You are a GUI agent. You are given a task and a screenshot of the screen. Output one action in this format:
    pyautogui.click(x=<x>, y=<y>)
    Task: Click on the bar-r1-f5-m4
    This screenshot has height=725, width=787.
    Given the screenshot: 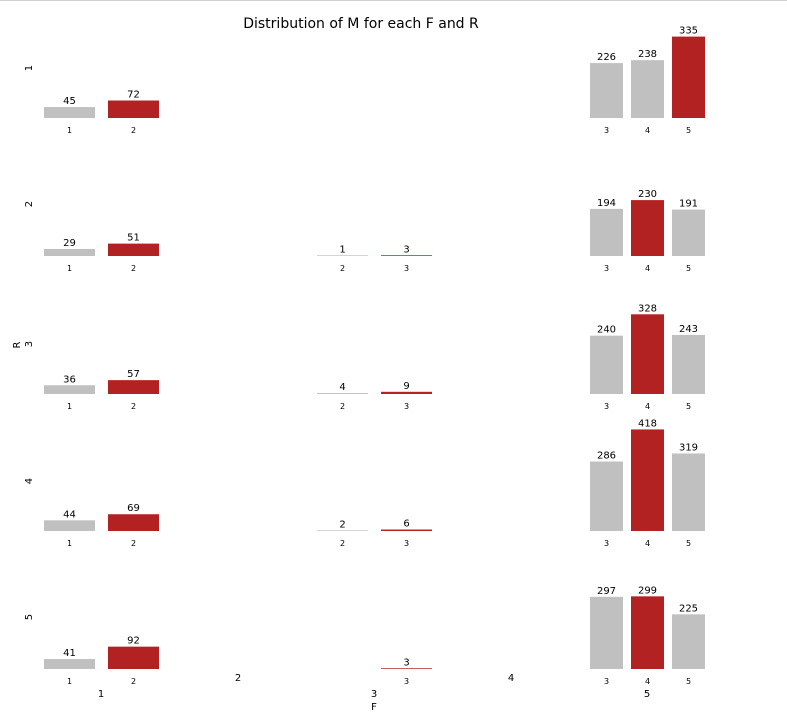 What is the action you would take?
    pyautogui.click(x=647, y=89)
    